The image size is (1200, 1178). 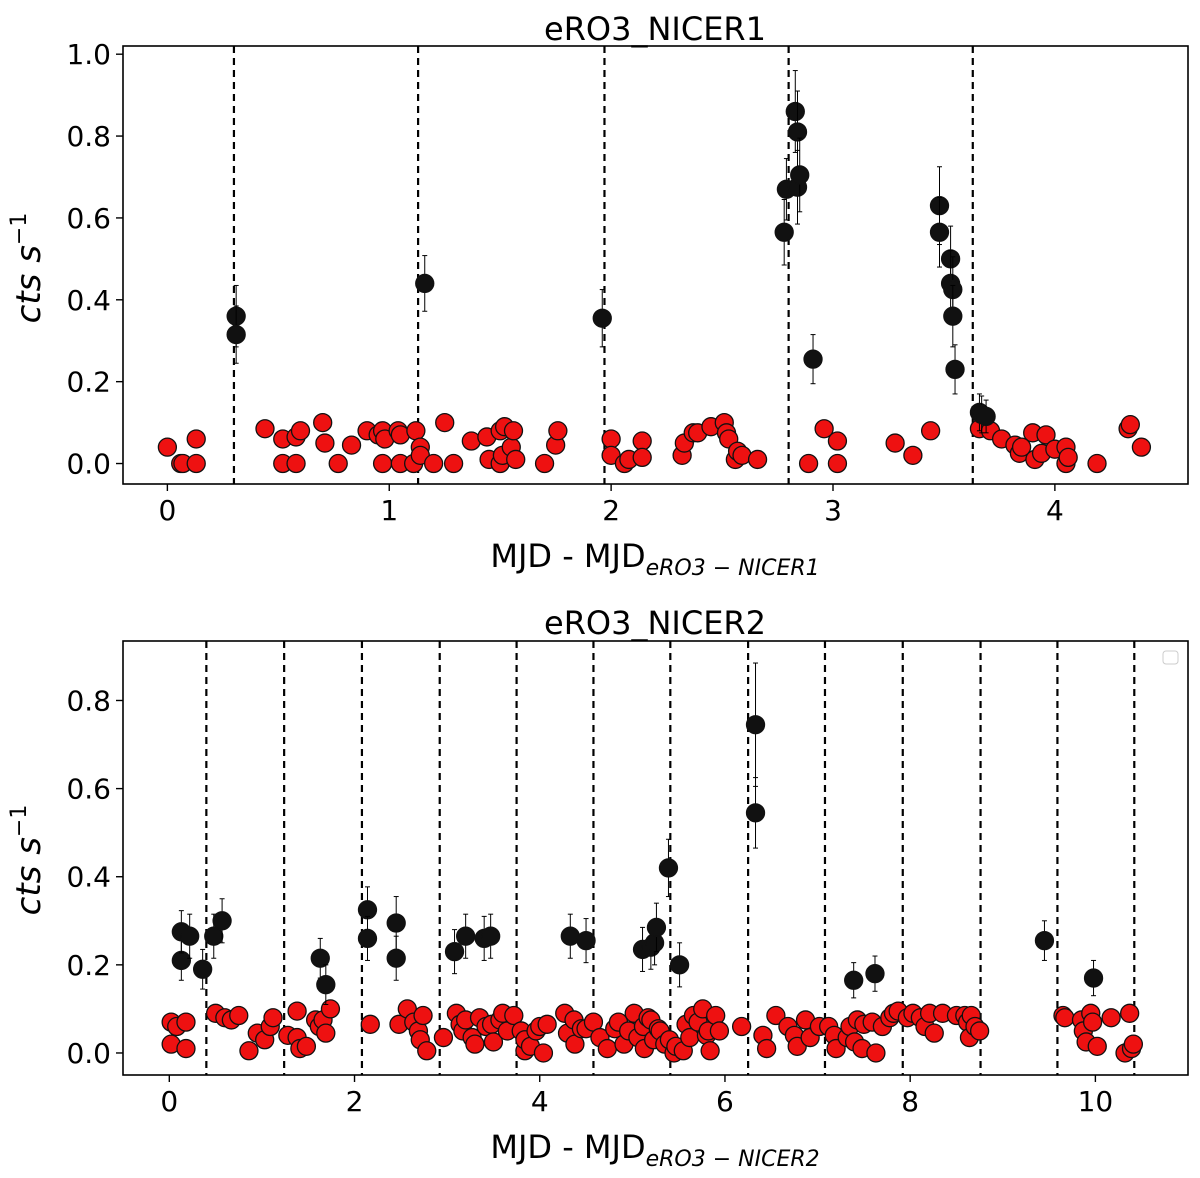 What do you see at coordinates (88, 218) in the screenshot?
I see `y-tick-label: 0.6` at bounding box center [88, 218].